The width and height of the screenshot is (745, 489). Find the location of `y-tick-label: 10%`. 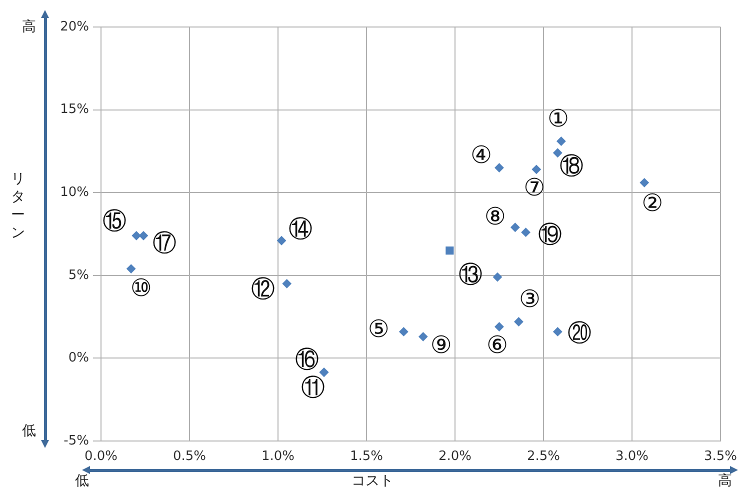

y-tick-label: 10% is located at coordinates (74, 192).